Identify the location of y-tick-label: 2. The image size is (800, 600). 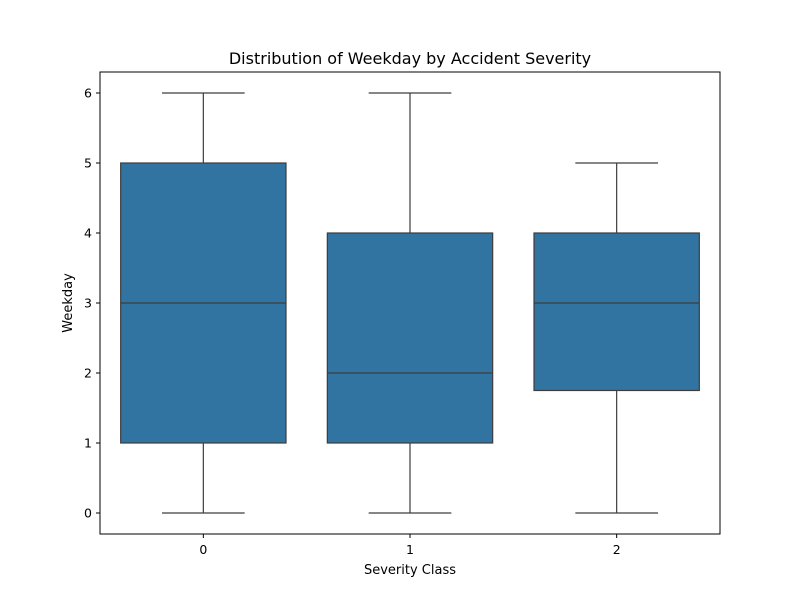
(88, 373).